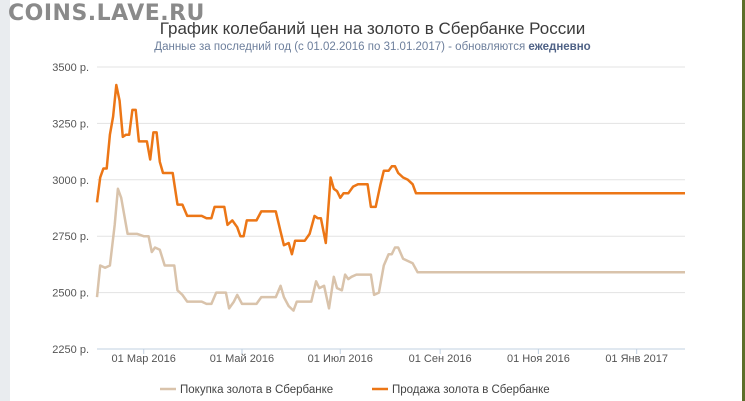  Describe the element at coordinates (106, 13) in the screenshot. I see `site-watermark: COINS.LAVE.RU` at that location.